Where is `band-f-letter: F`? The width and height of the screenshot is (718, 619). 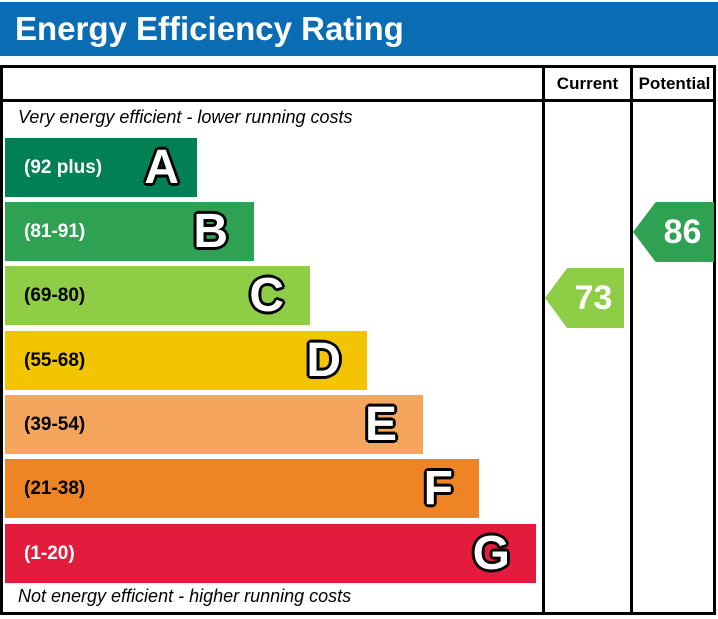
band-f-letter: F is located at coordinates (438, 488).